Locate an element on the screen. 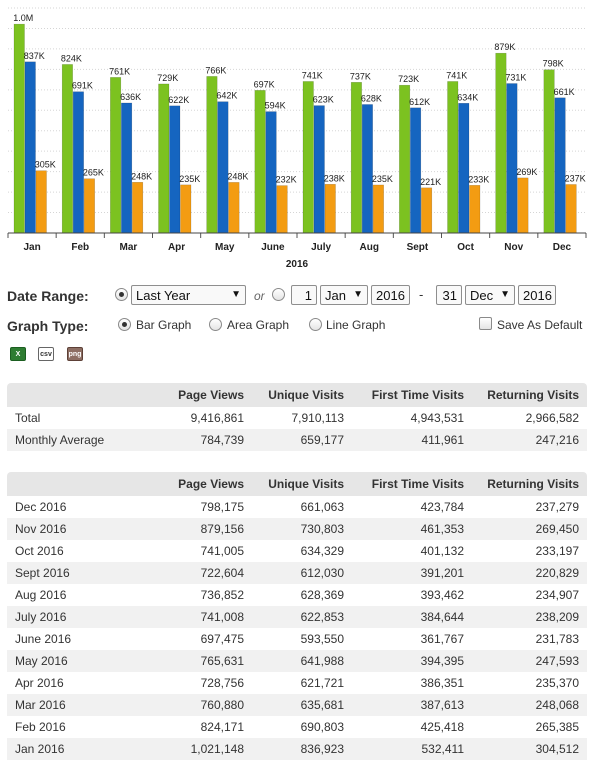 The height and width of the screenshot is (770, 604). table-cell: Aug 2016 is located at coordinates (41, 595).